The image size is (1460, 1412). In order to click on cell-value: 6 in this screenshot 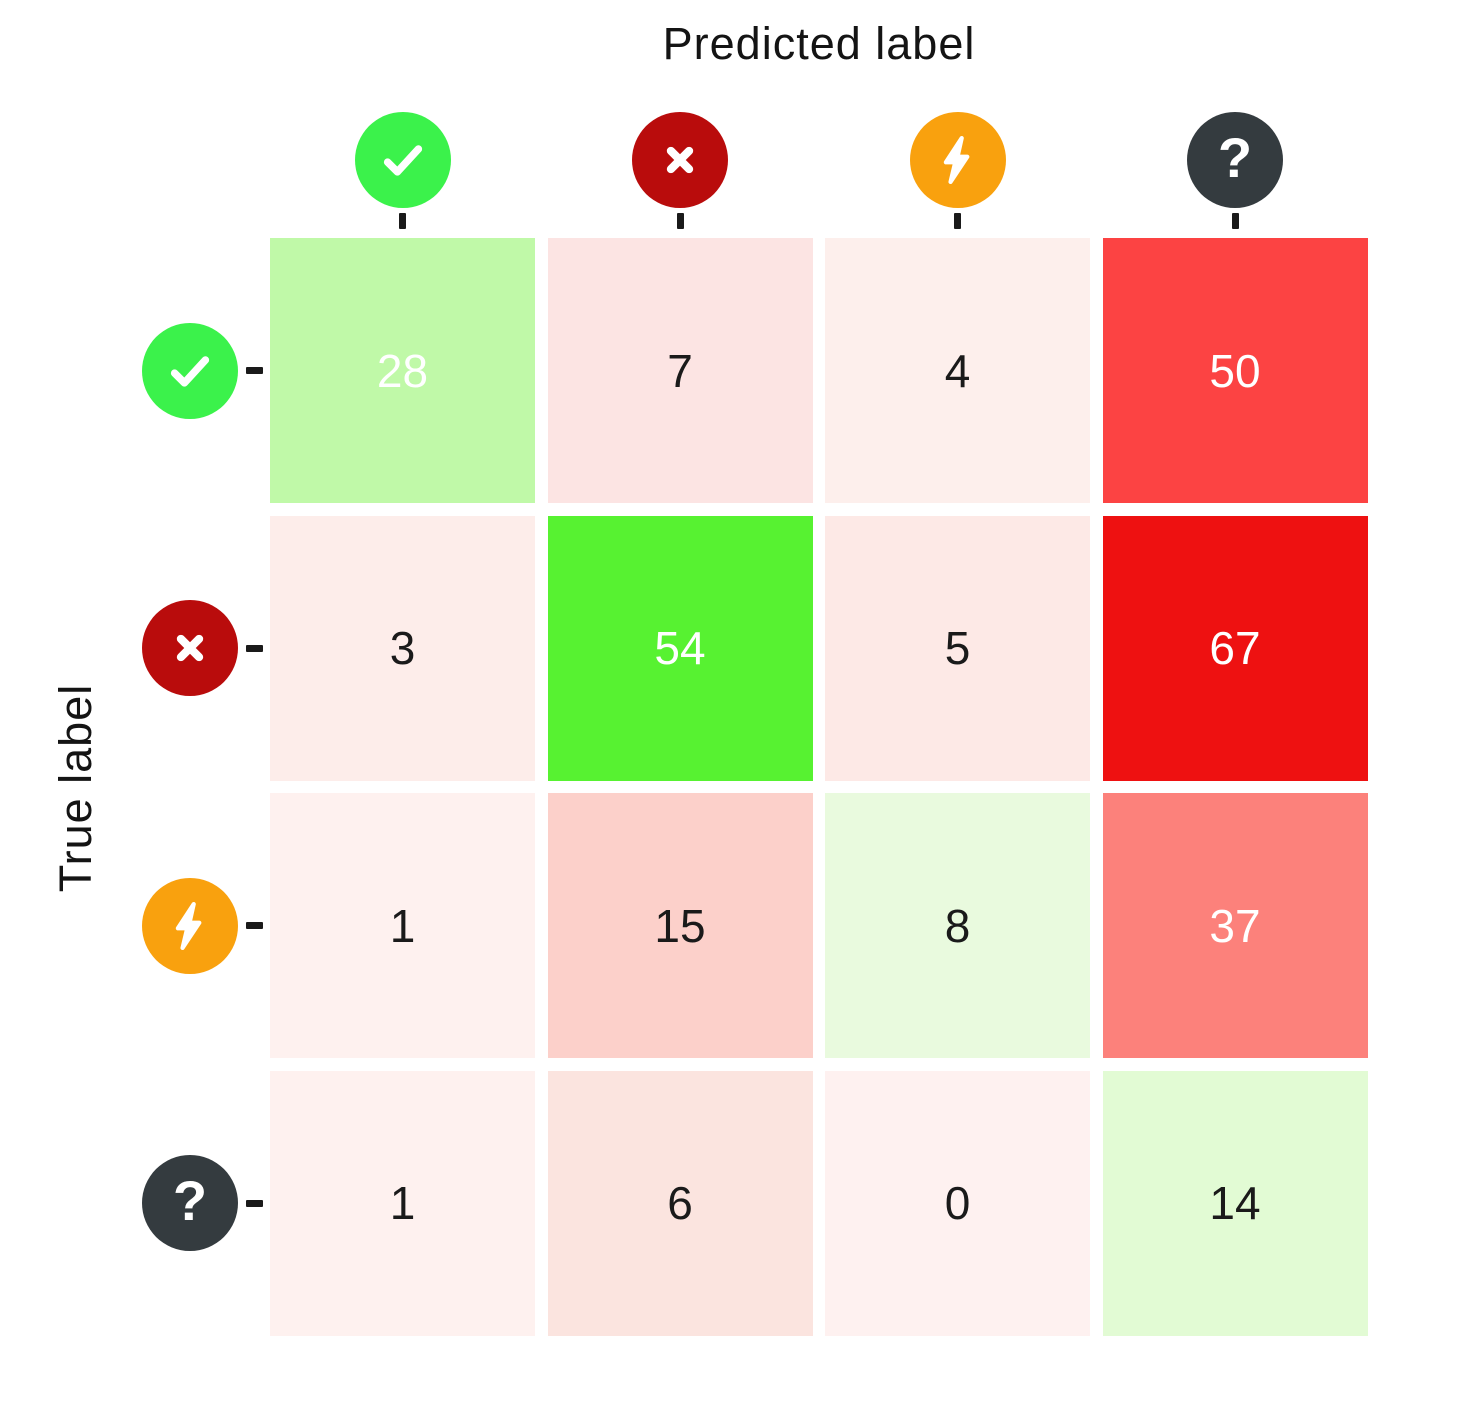, I will do `click(680, 1203)`.